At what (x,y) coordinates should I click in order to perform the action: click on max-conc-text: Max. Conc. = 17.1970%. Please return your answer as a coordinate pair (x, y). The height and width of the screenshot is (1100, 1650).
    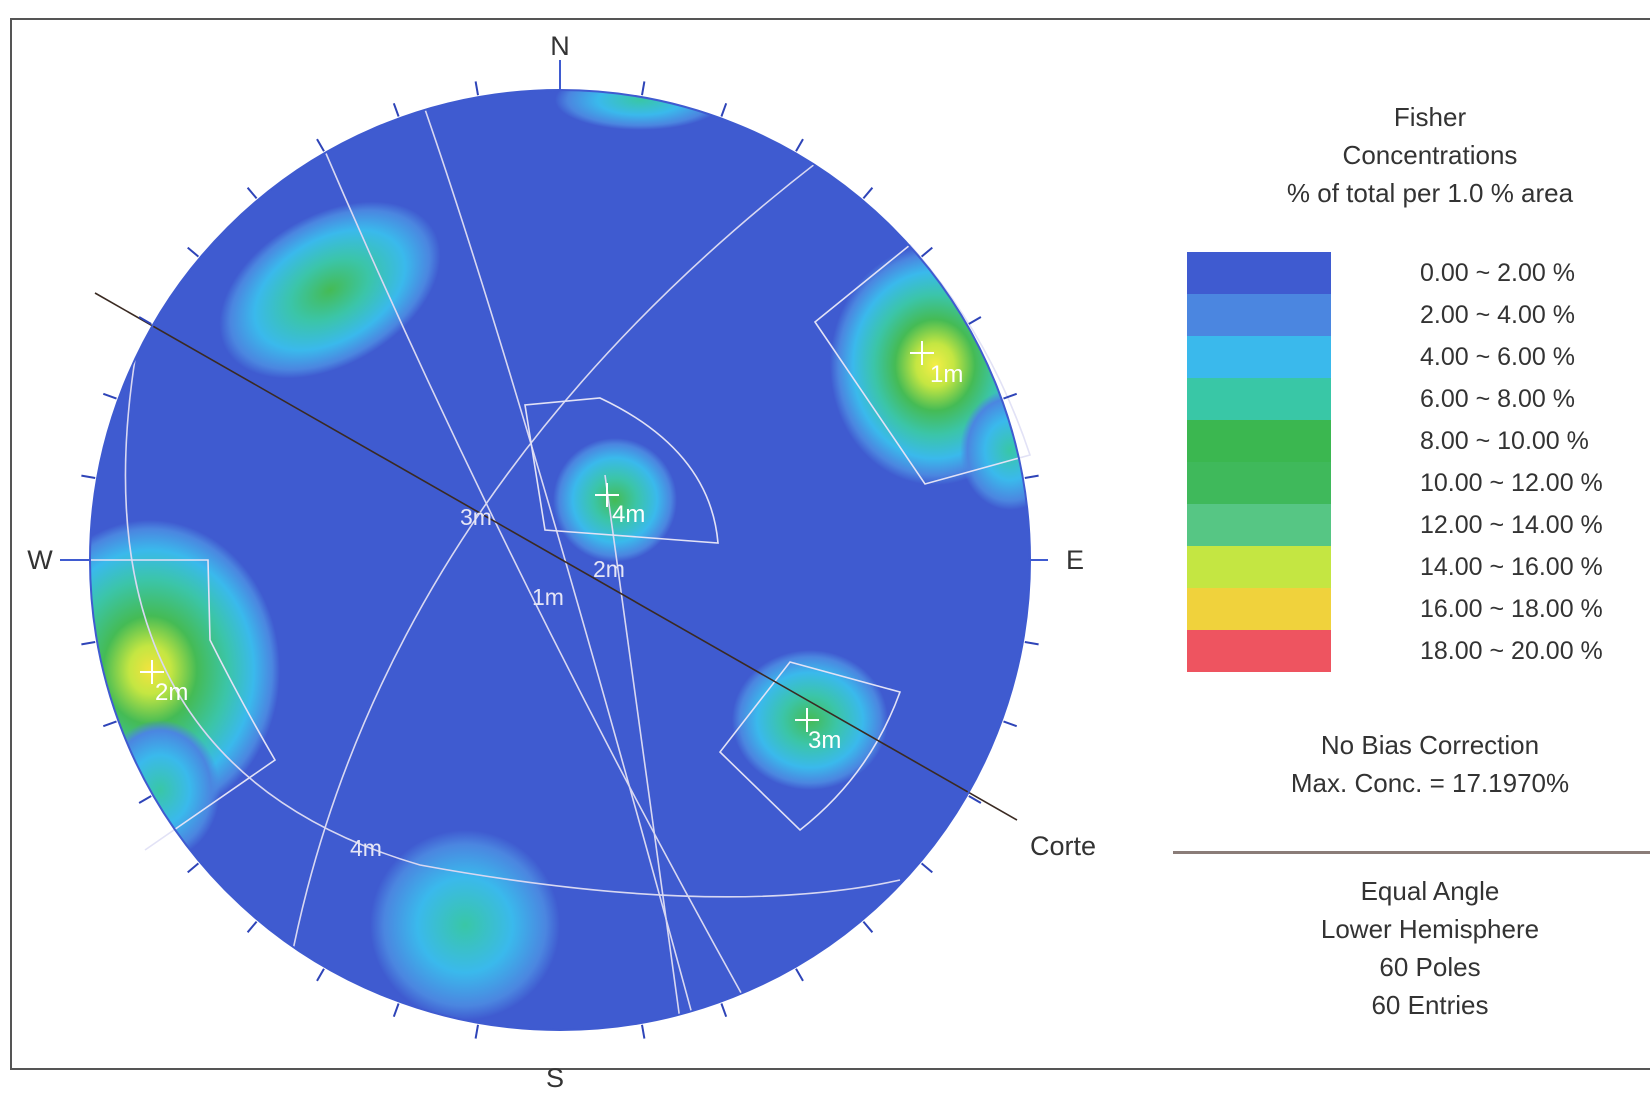
    Looking at the image, I should click on (1430, 783).